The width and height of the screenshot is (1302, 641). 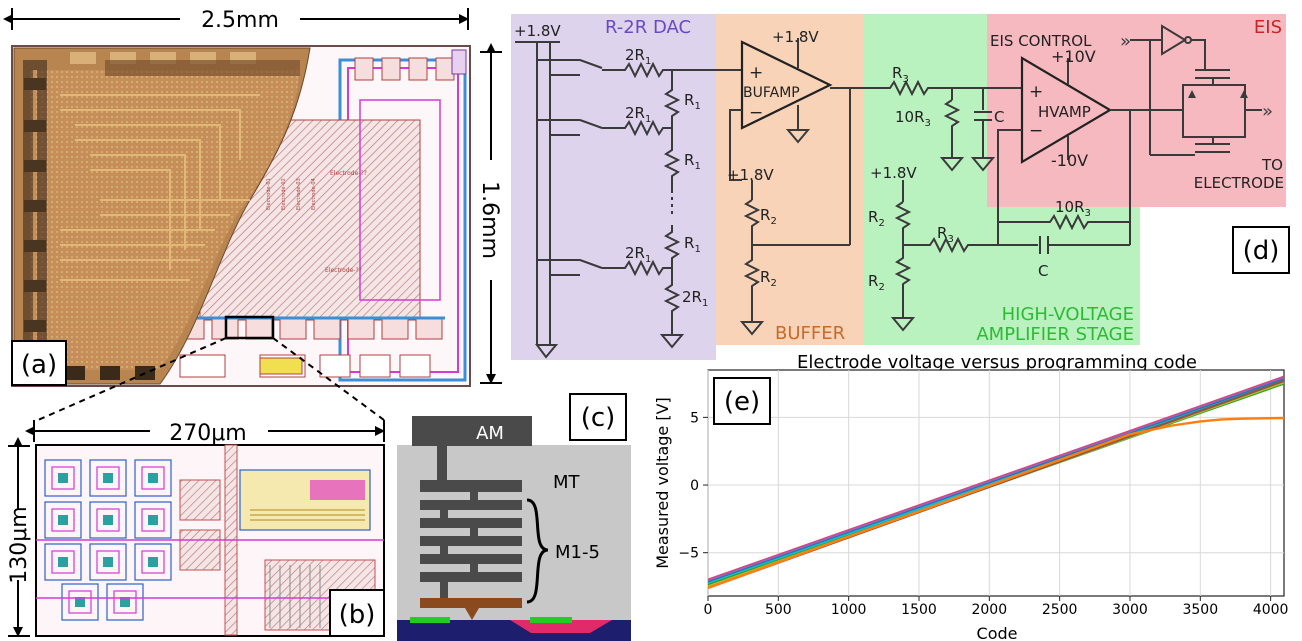 I want to click on buffer-title: BUFFER, so click(x=810, y=333).